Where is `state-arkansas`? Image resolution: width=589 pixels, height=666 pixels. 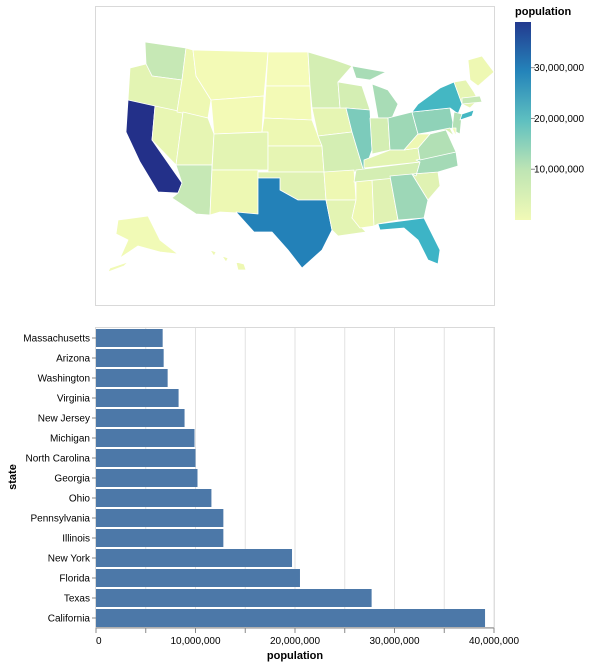 state-arkansas is located at coordinates (340, 185).